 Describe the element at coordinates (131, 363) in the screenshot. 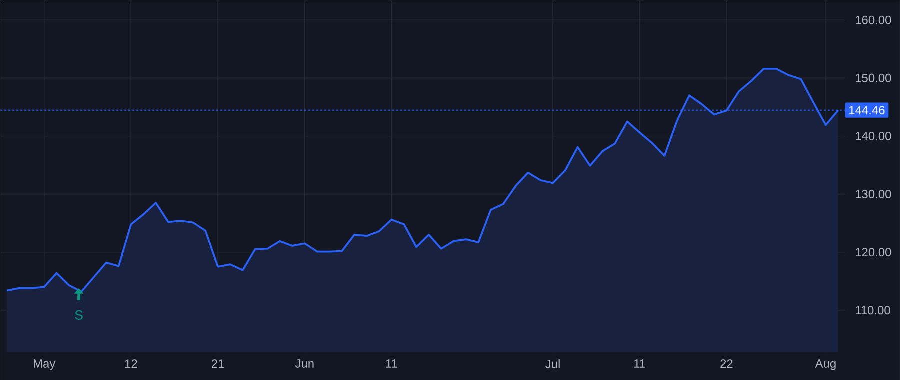

I see `x-tick-label: 12` at that location.